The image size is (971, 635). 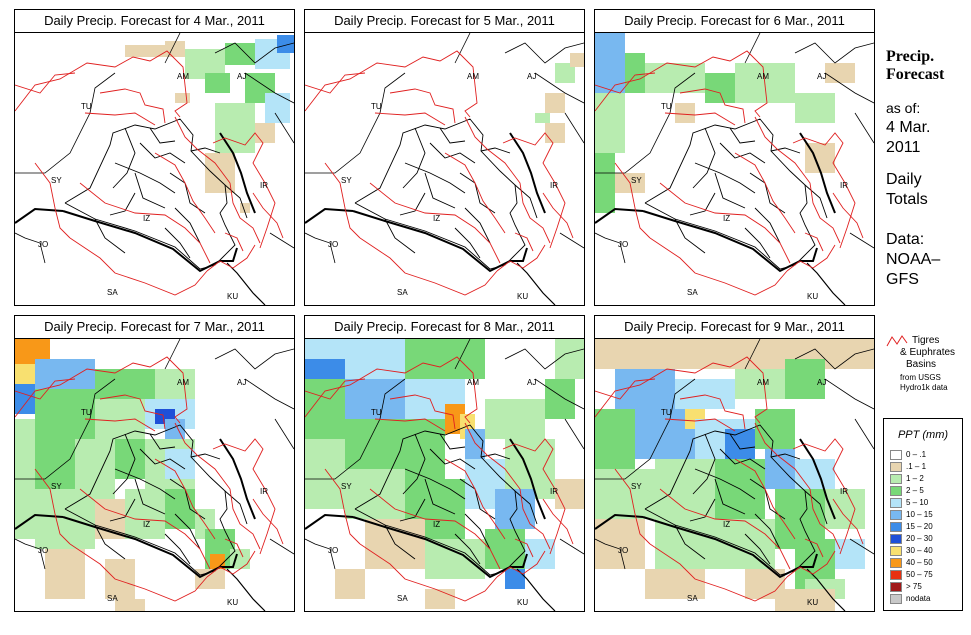 I want to click on country-label-ku: KU, so click(x=232, y=602).